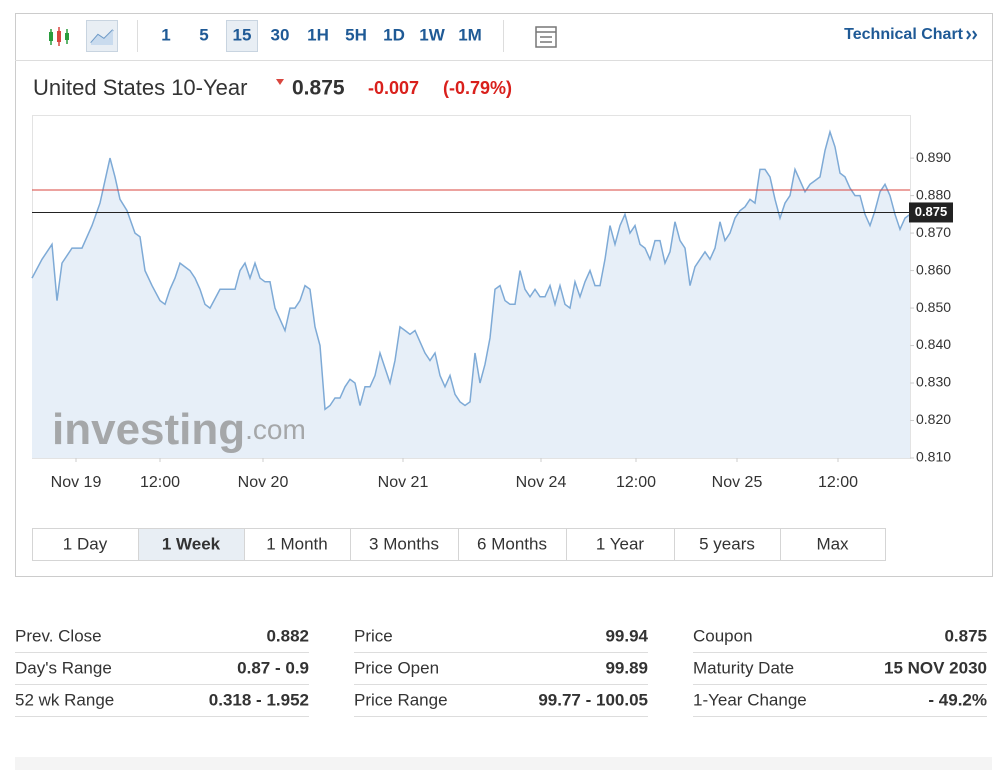 This screenshot has height=770, width=998. I want to click on instrument-name: United States 10-Year, so click(140, 87).